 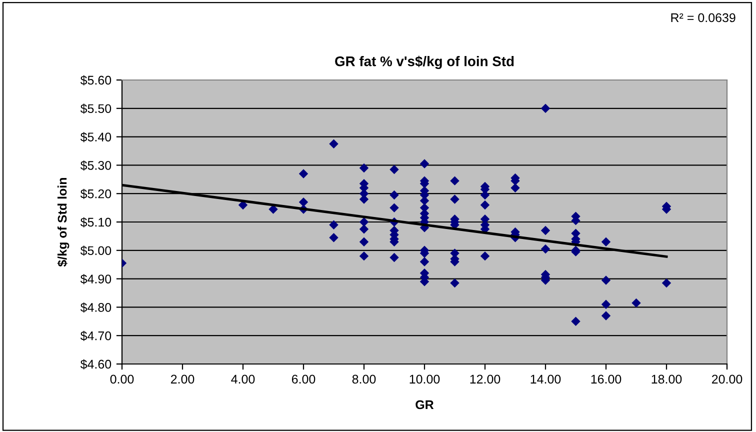 I want to click on x-tick-label: 8.00, so click(x=364, y=379).